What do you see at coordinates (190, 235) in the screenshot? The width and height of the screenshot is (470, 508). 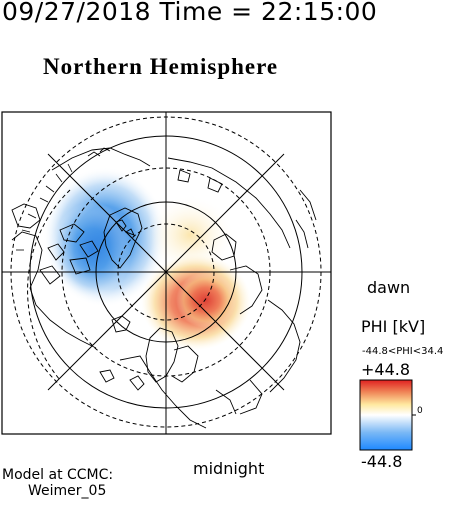 I see `positive-cell-edge` at bounding box center [190, 235].